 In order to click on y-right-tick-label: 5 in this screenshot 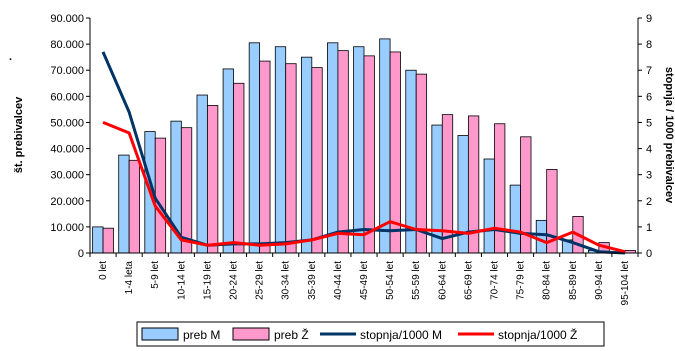, I will do `click(649, 123)`.